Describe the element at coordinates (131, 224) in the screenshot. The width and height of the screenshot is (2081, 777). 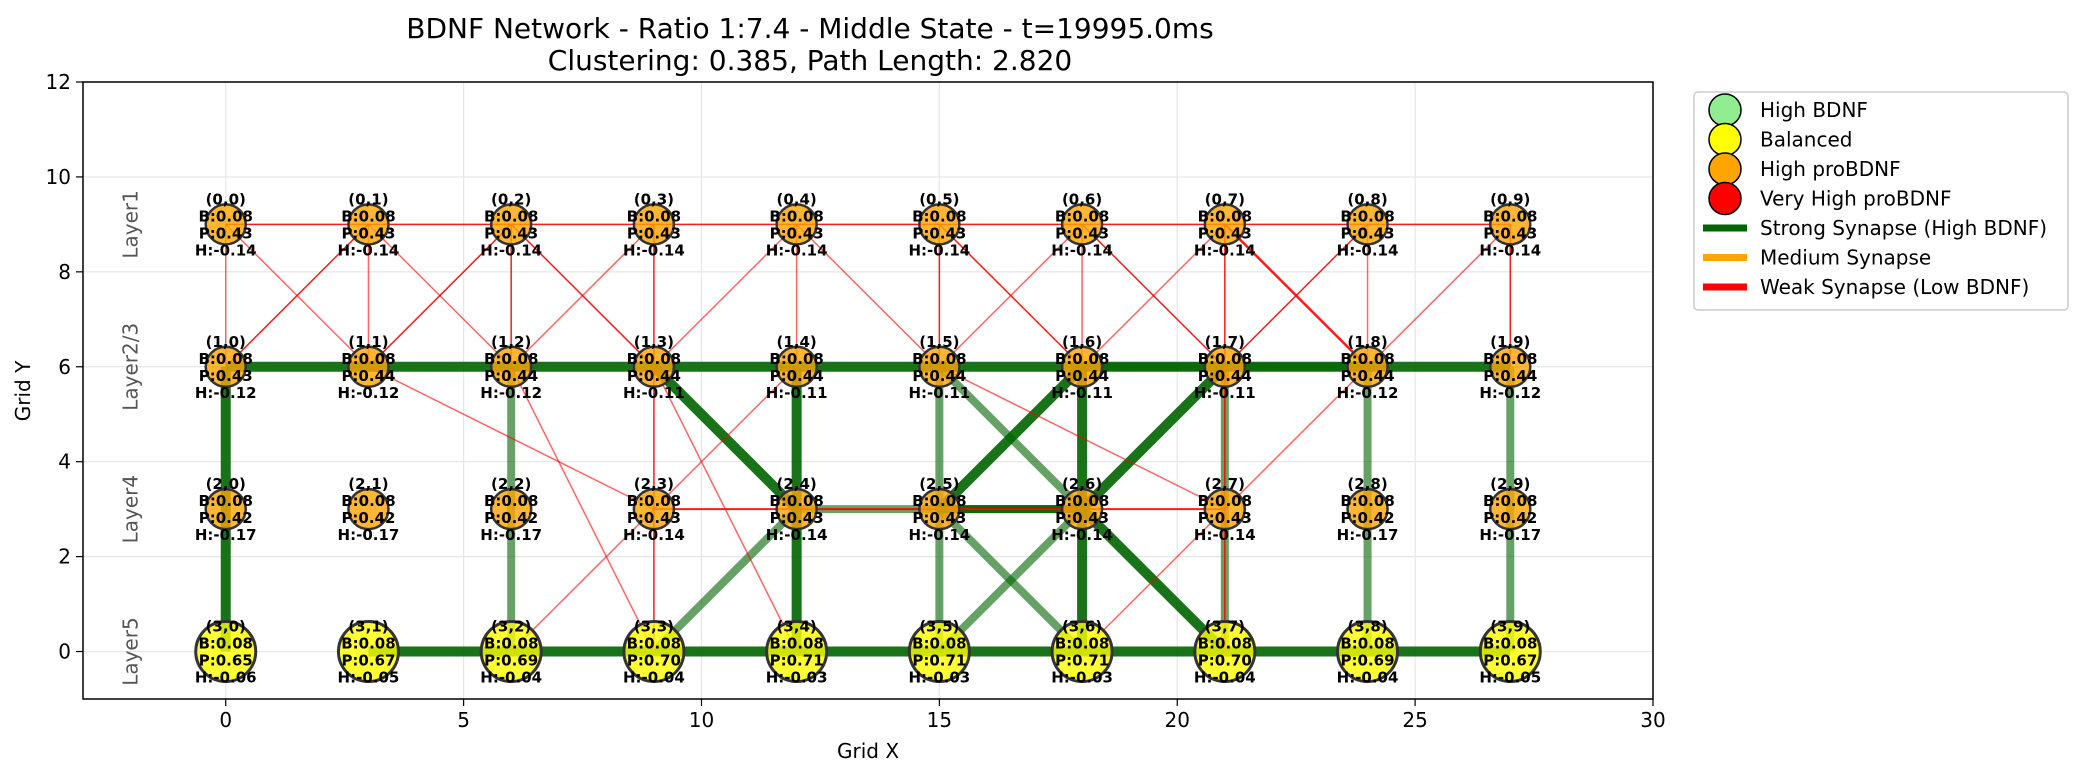
I see `layer-label: Layer1` at that location.